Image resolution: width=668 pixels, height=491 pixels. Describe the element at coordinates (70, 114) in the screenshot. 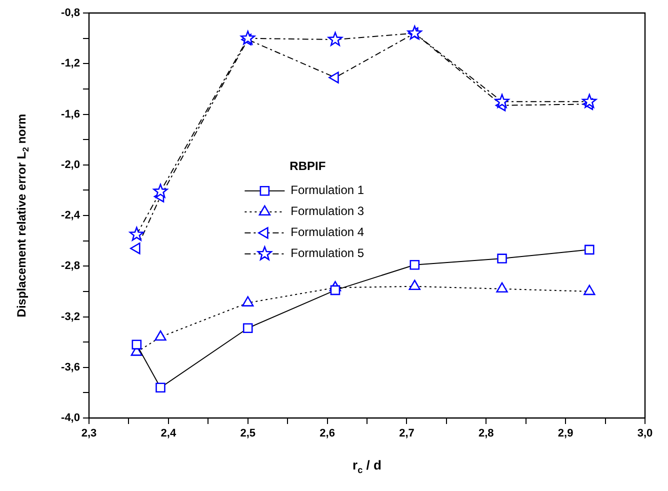

I see `y-tick-label: -1,6` at that location.